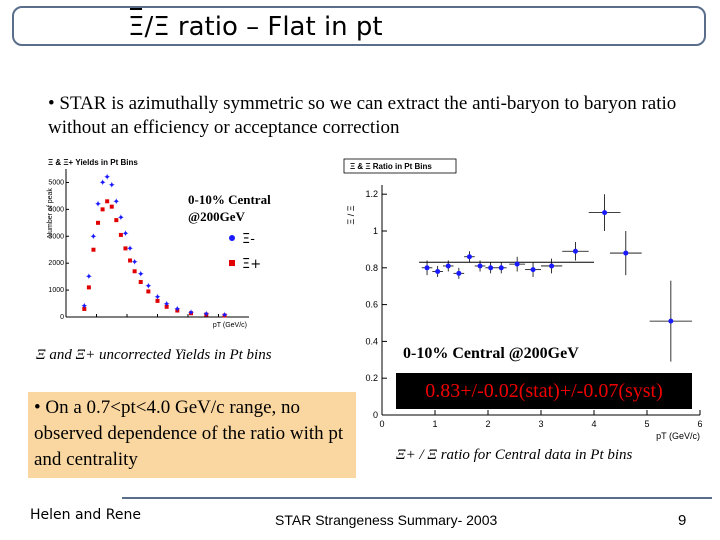 The height and width of the screenshot is (540, 720). I want to click on title-xi-bar: Ξ, so click(136, 25).